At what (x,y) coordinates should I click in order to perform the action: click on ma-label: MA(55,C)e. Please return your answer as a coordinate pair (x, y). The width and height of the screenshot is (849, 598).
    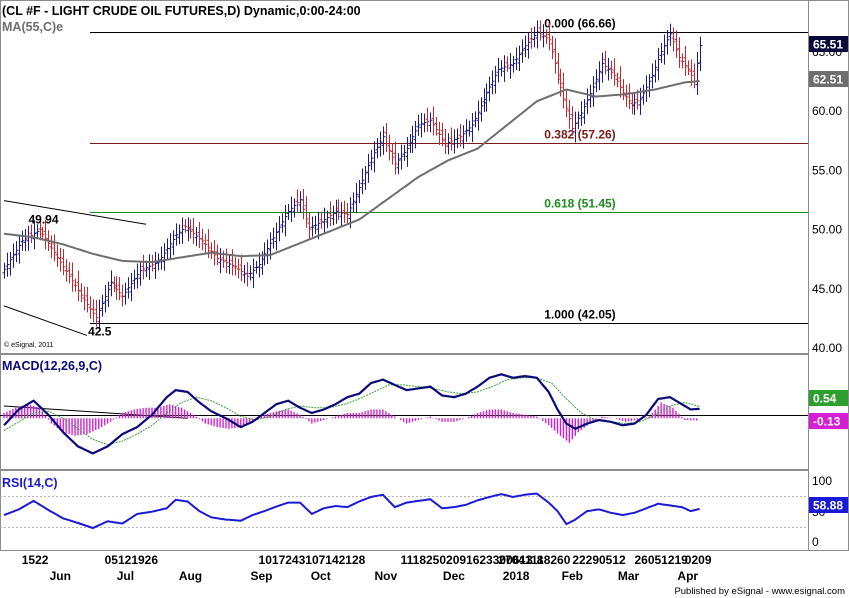
    Looking at the image, I should click on (32, 27).